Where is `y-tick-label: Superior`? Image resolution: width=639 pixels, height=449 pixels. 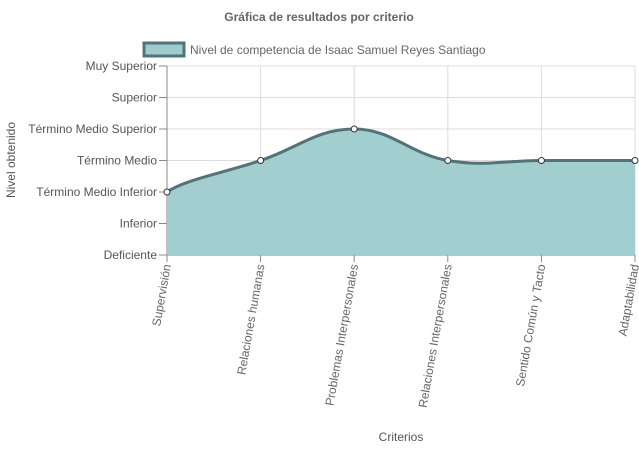 y-tick-label: Superior is located at coordinates (134, 98).